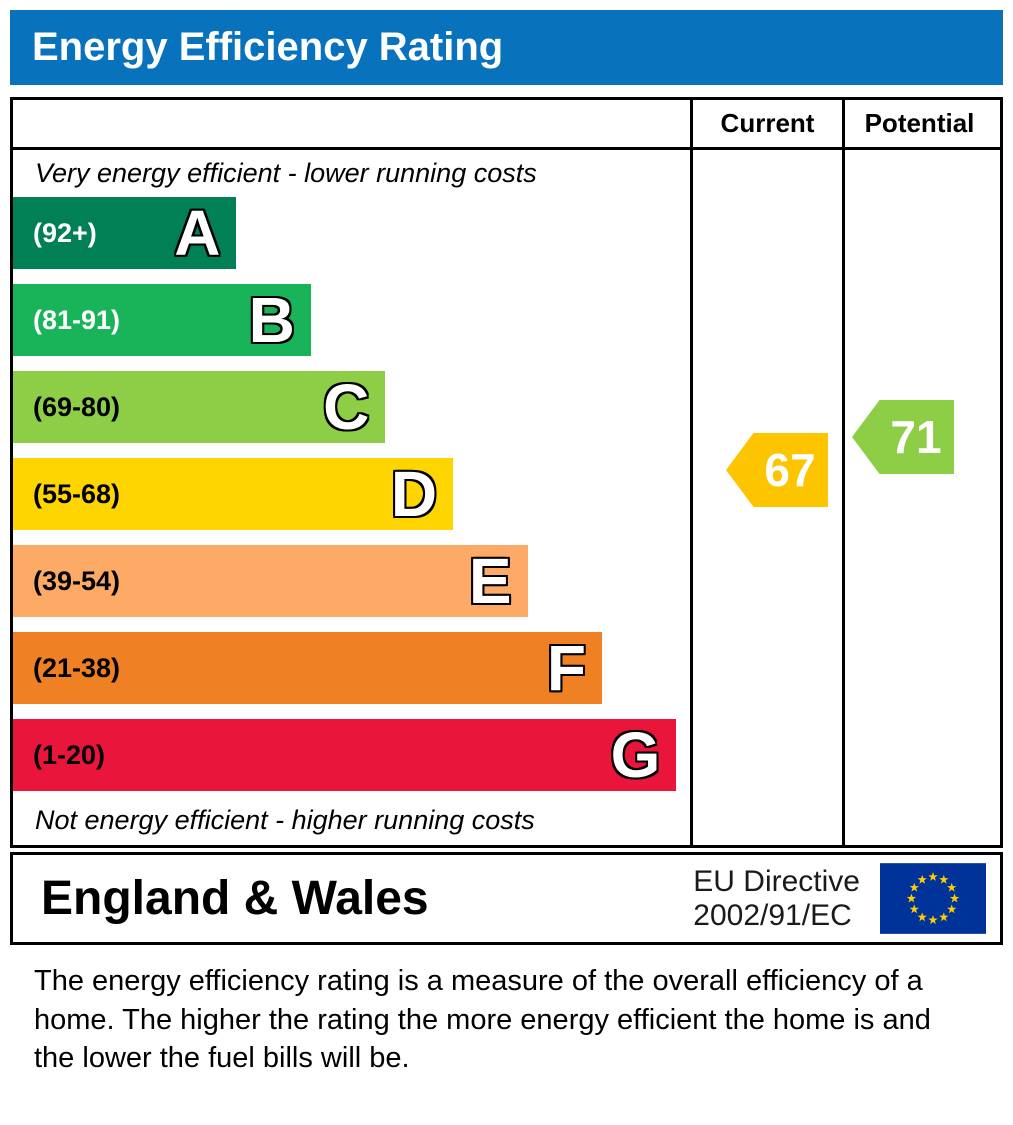 This screenshot has height=1125, width=1013. Describe the element at coordinates (125, 233) in the screenshot. I see `band-a: (92+) A` at that location.